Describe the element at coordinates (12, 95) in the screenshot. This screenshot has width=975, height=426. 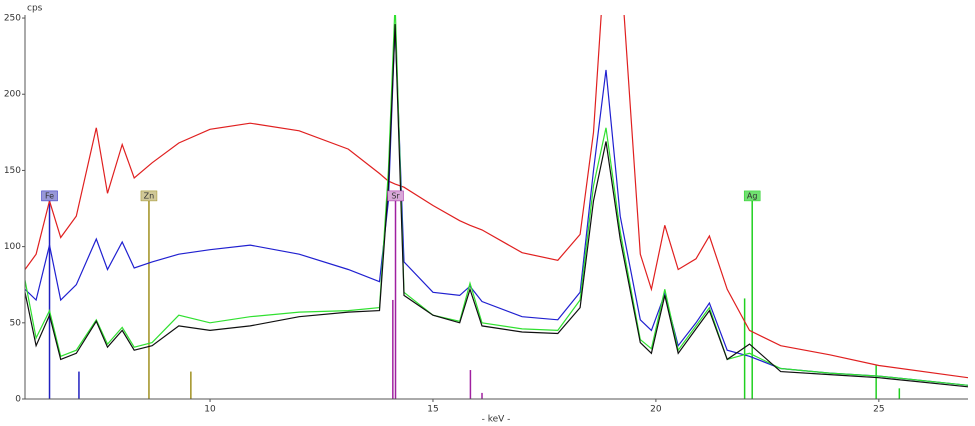
I see `y-tick-label: 200` at that location.